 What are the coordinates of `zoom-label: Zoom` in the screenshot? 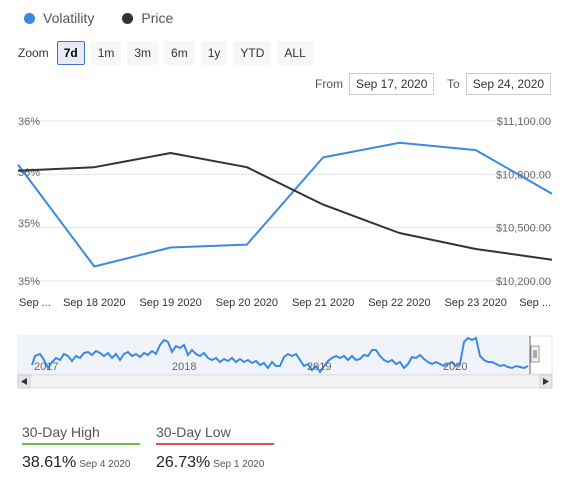 It's located at (33, 53).